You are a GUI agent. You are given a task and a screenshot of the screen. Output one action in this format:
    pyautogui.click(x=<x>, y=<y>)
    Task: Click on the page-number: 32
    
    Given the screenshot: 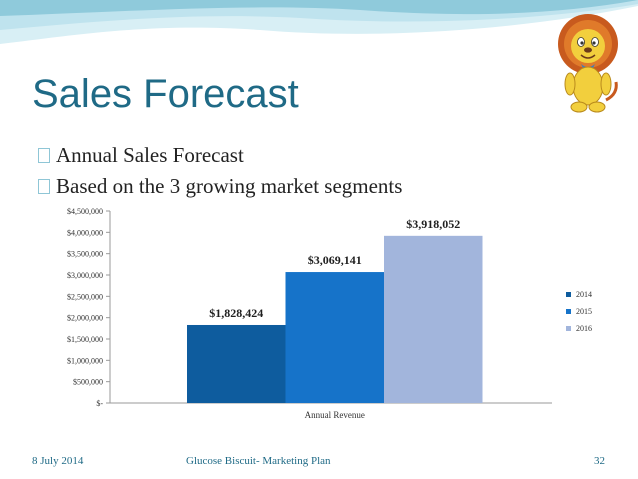 What is the action you would take?
    pyautogui.click(x=599, y=461)
    